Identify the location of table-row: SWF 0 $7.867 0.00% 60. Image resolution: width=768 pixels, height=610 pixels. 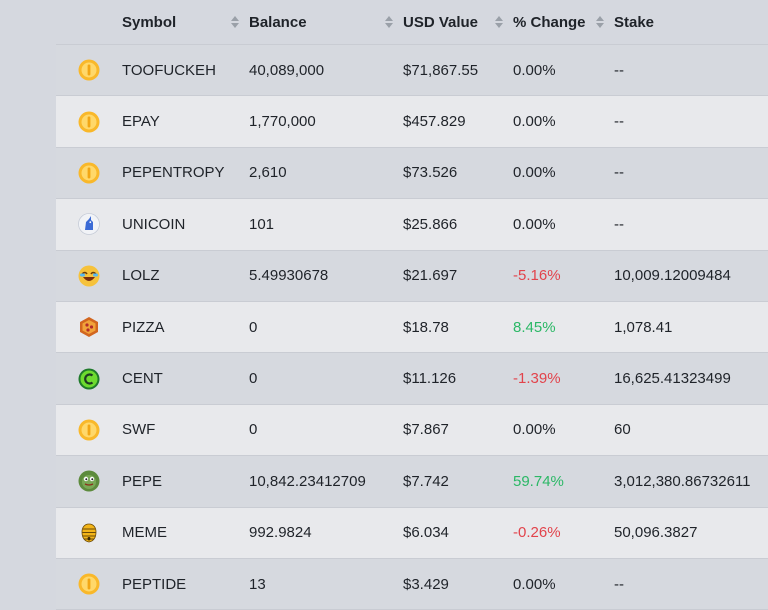
(412, 430).